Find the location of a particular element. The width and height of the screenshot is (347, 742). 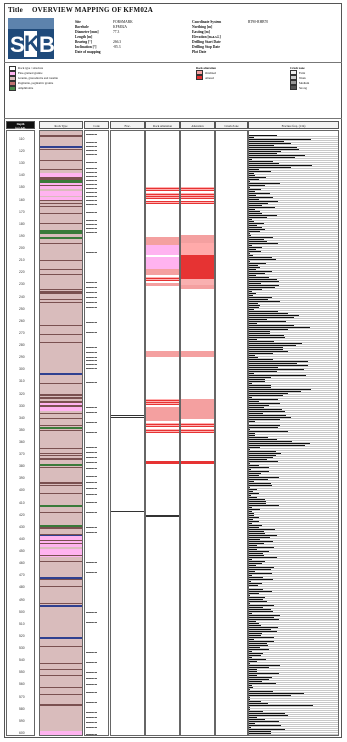

depth-label: 270 is located at coordinates (22, 332).